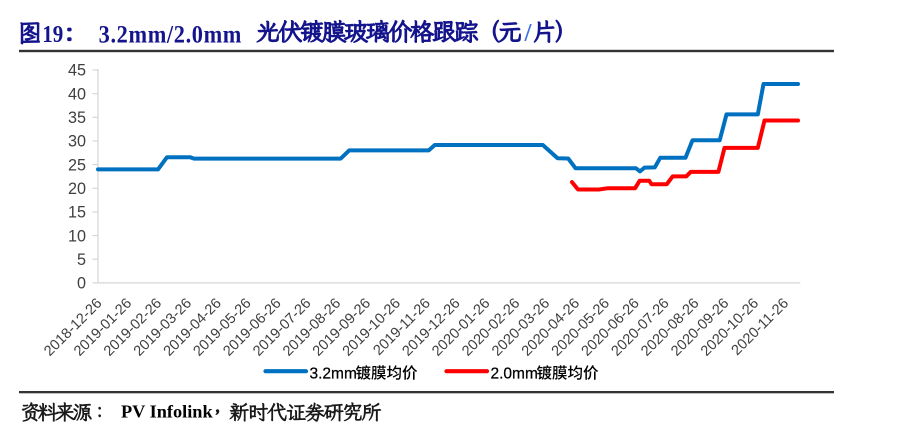 The width and height of the screenshot is (900, 441). Describe the element at coordinates (81, 284) in the screenshot. I see `svg-text: 0` at that location.